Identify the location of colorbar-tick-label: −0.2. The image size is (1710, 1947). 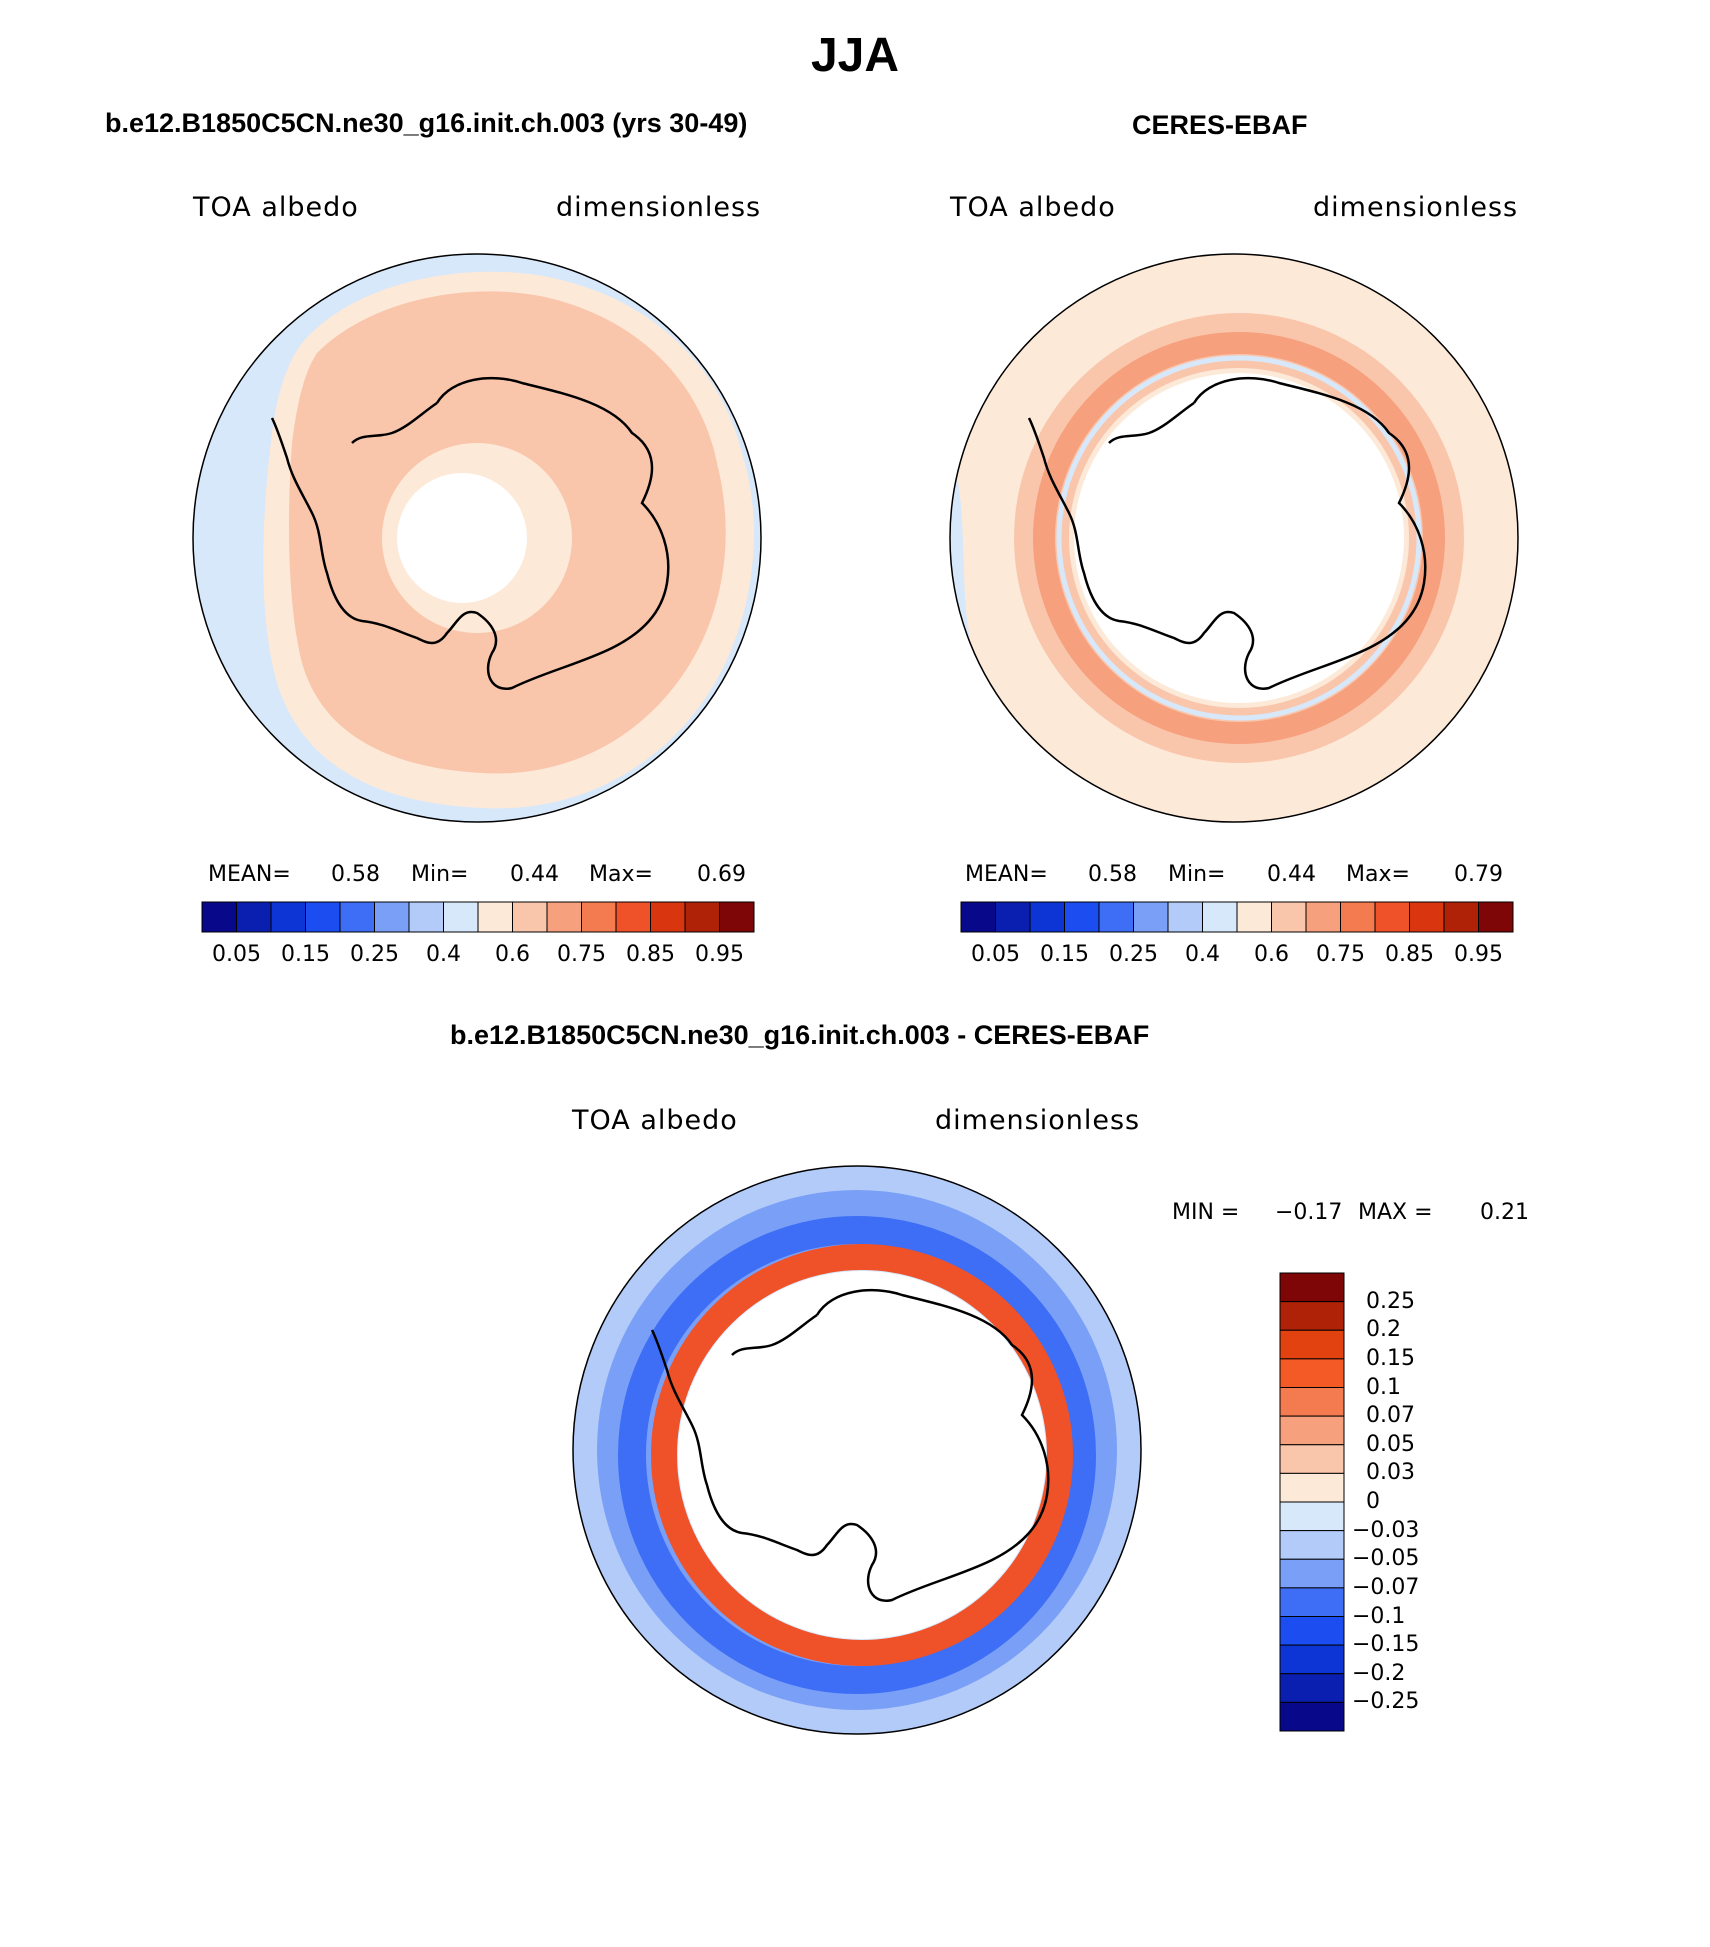
(1379, 1673).